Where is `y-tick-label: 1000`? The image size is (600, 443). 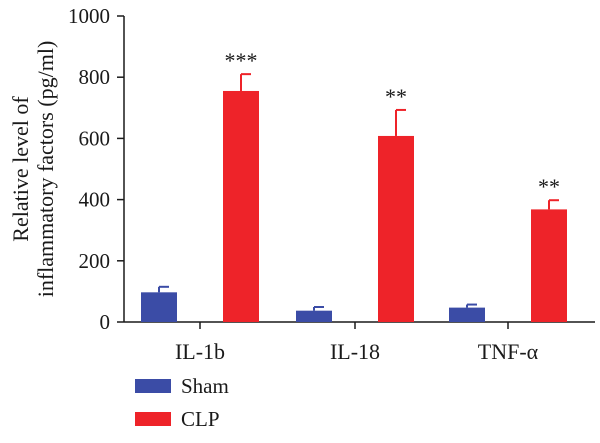 y-tick-label: 1000 is located at coordinates (89, 16).